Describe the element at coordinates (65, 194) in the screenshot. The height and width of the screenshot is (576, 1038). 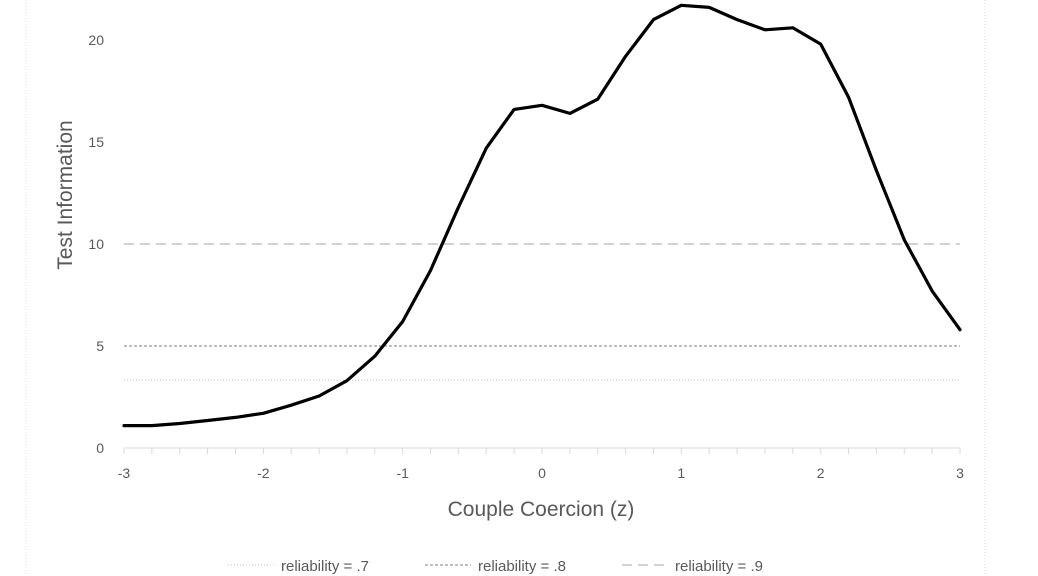
I see `y-axis-title: Test Information` at that location.